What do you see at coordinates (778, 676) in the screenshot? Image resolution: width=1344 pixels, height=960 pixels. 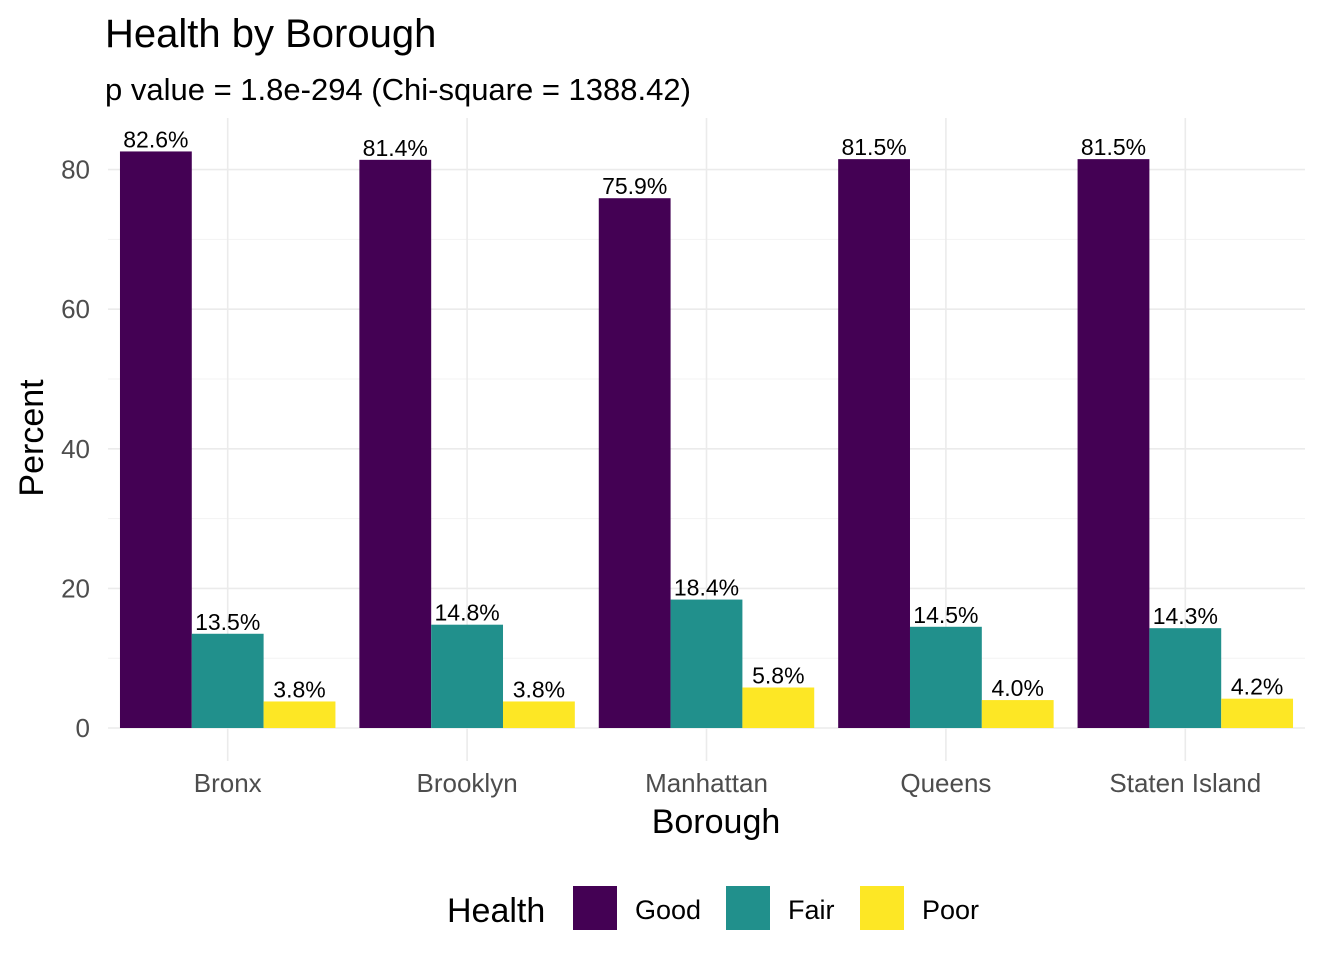 I see `data-label: 5.8%` at bounding box center [778, 676].